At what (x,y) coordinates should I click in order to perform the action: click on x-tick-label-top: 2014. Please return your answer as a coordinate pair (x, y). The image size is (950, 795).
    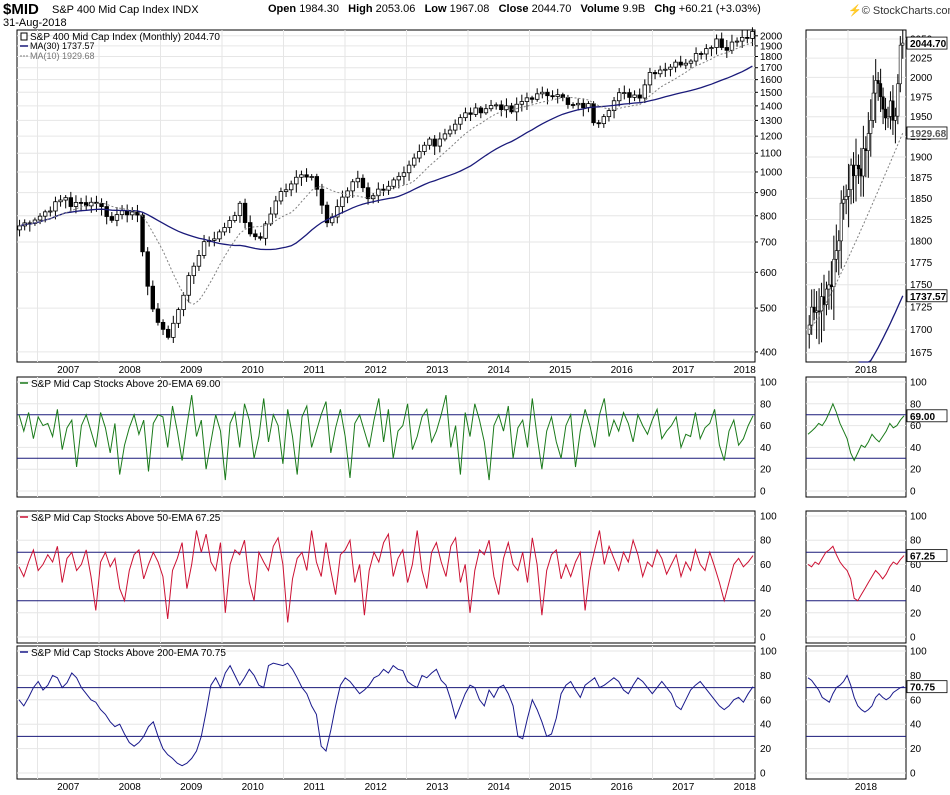
    Looking at the image, I should click on (499, 370).